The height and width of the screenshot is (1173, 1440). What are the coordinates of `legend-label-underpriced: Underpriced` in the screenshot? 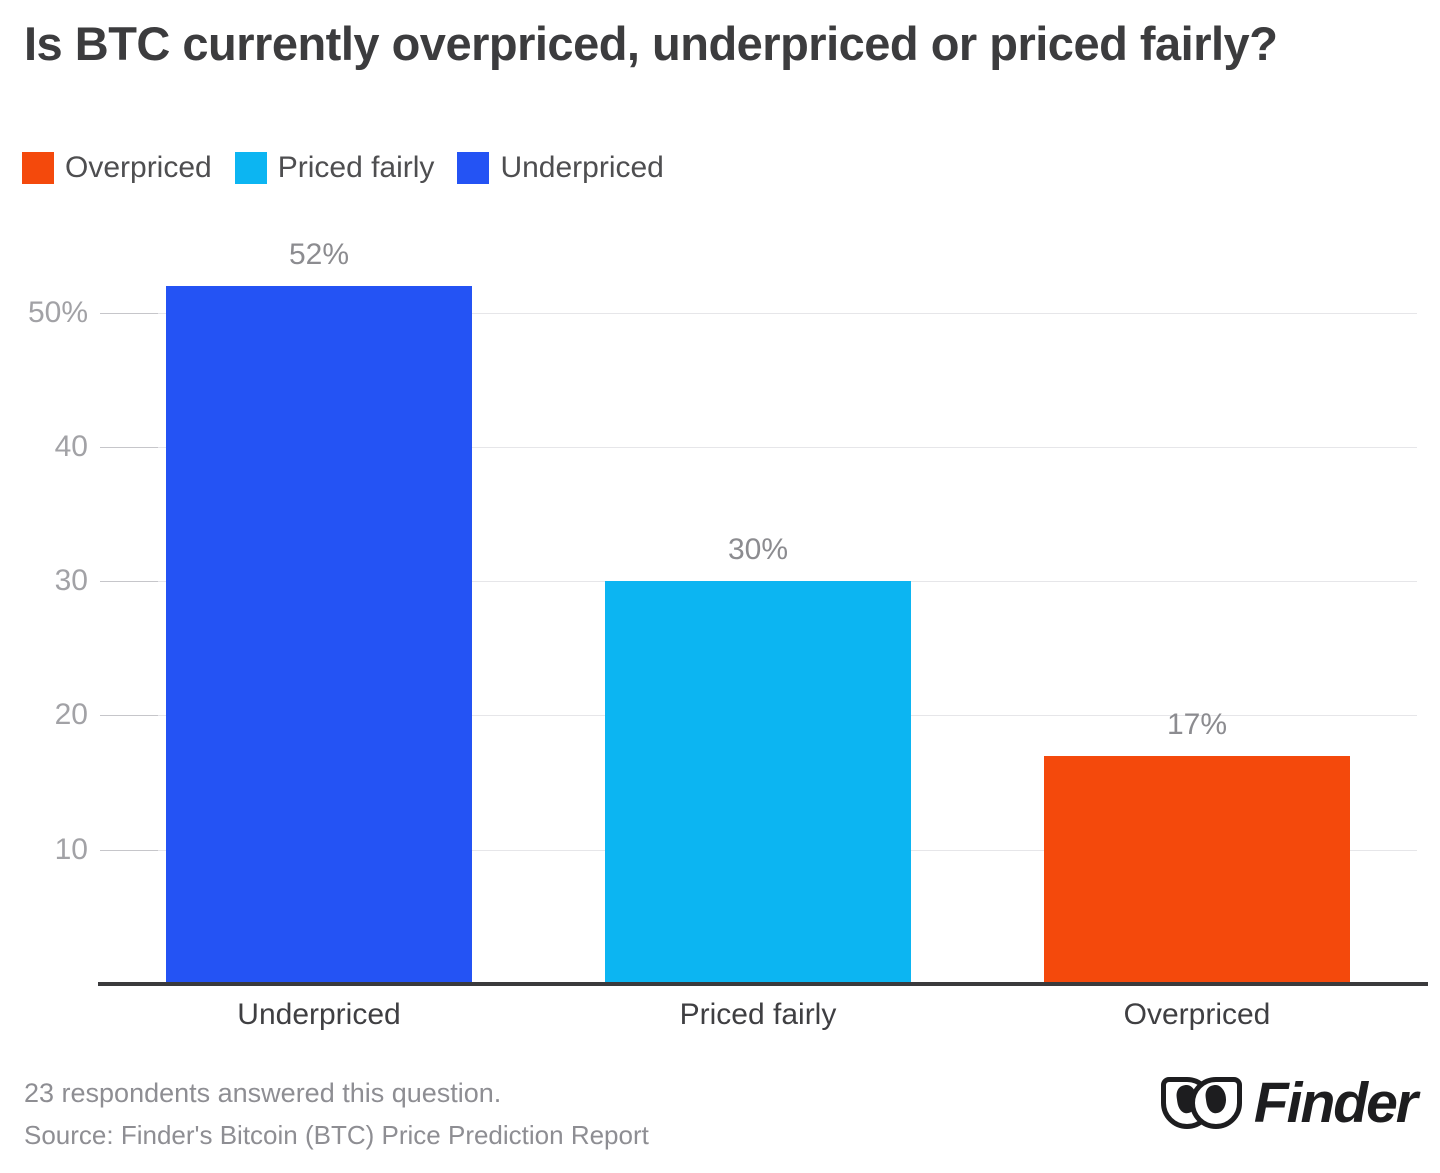 It's located at (582, 167).